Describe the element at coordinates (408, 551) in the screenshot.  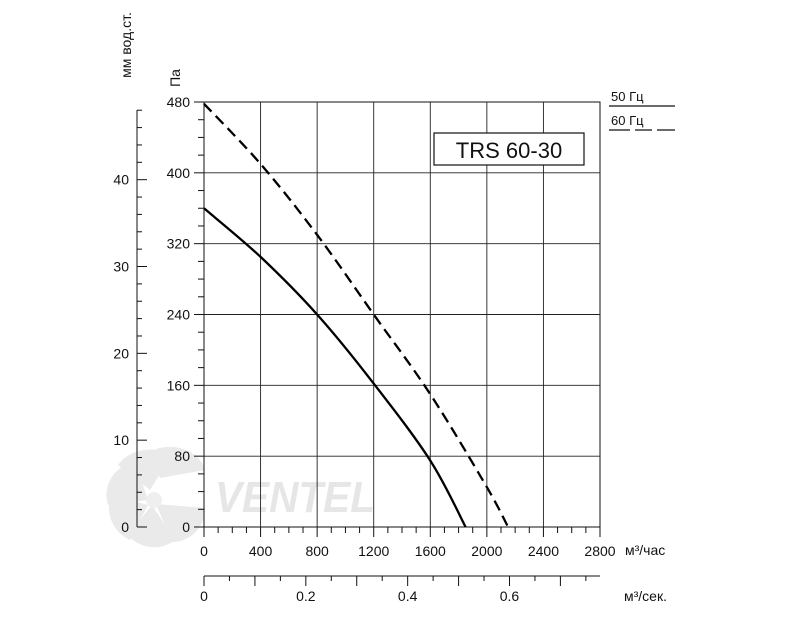
I see `x-axis-m3h: 0 400 800 1200 1600 2000 2400 2800` at that location.